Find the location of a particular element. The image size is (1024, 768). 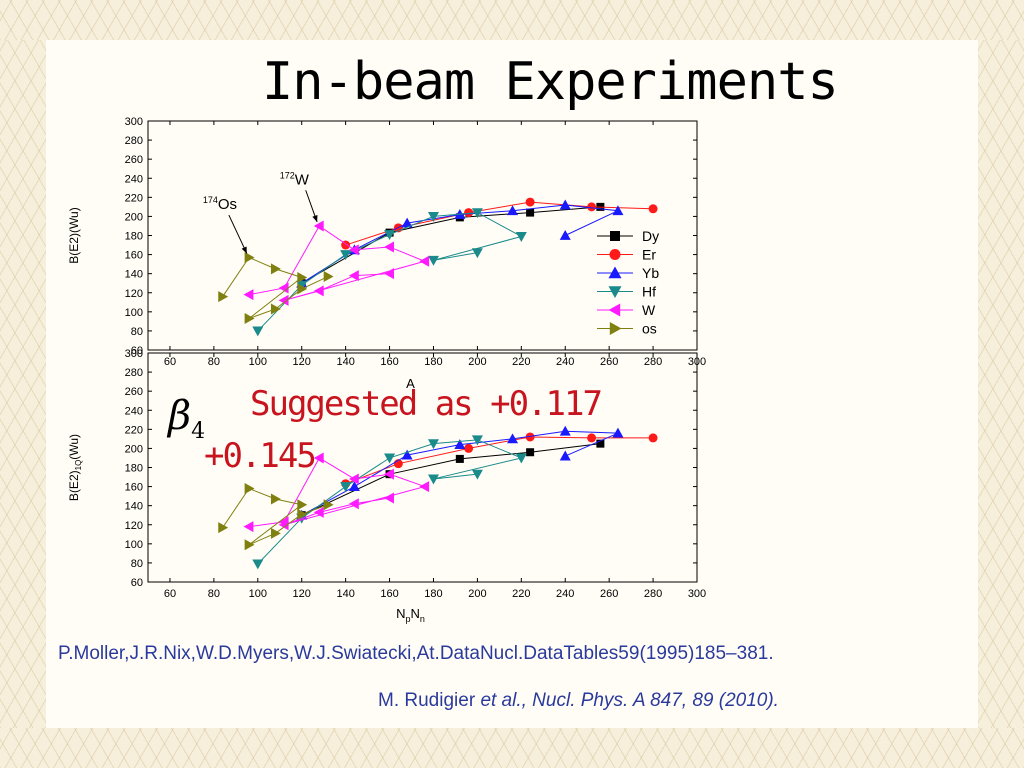

beta-letter: β is located at coordinates (180, 416).